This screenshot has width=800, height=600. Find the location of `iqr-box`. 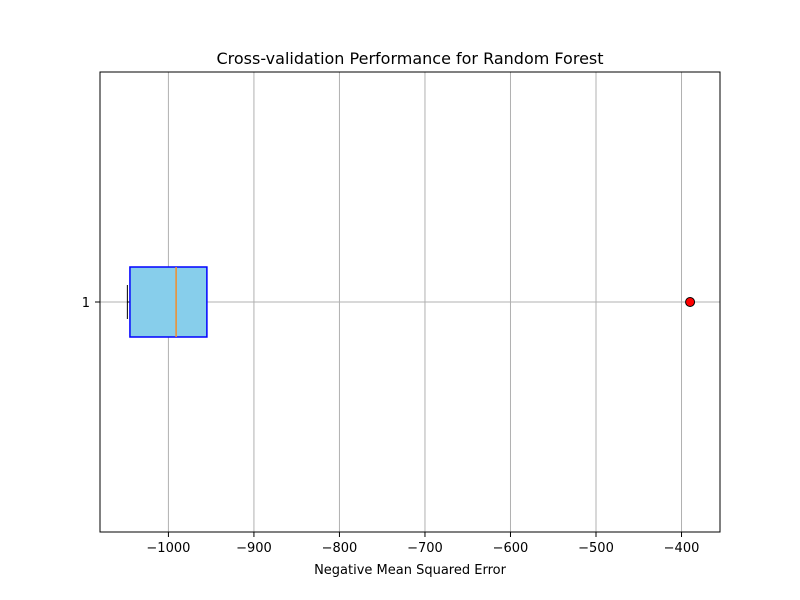

iqr-box is located at coordinates (168, 302).